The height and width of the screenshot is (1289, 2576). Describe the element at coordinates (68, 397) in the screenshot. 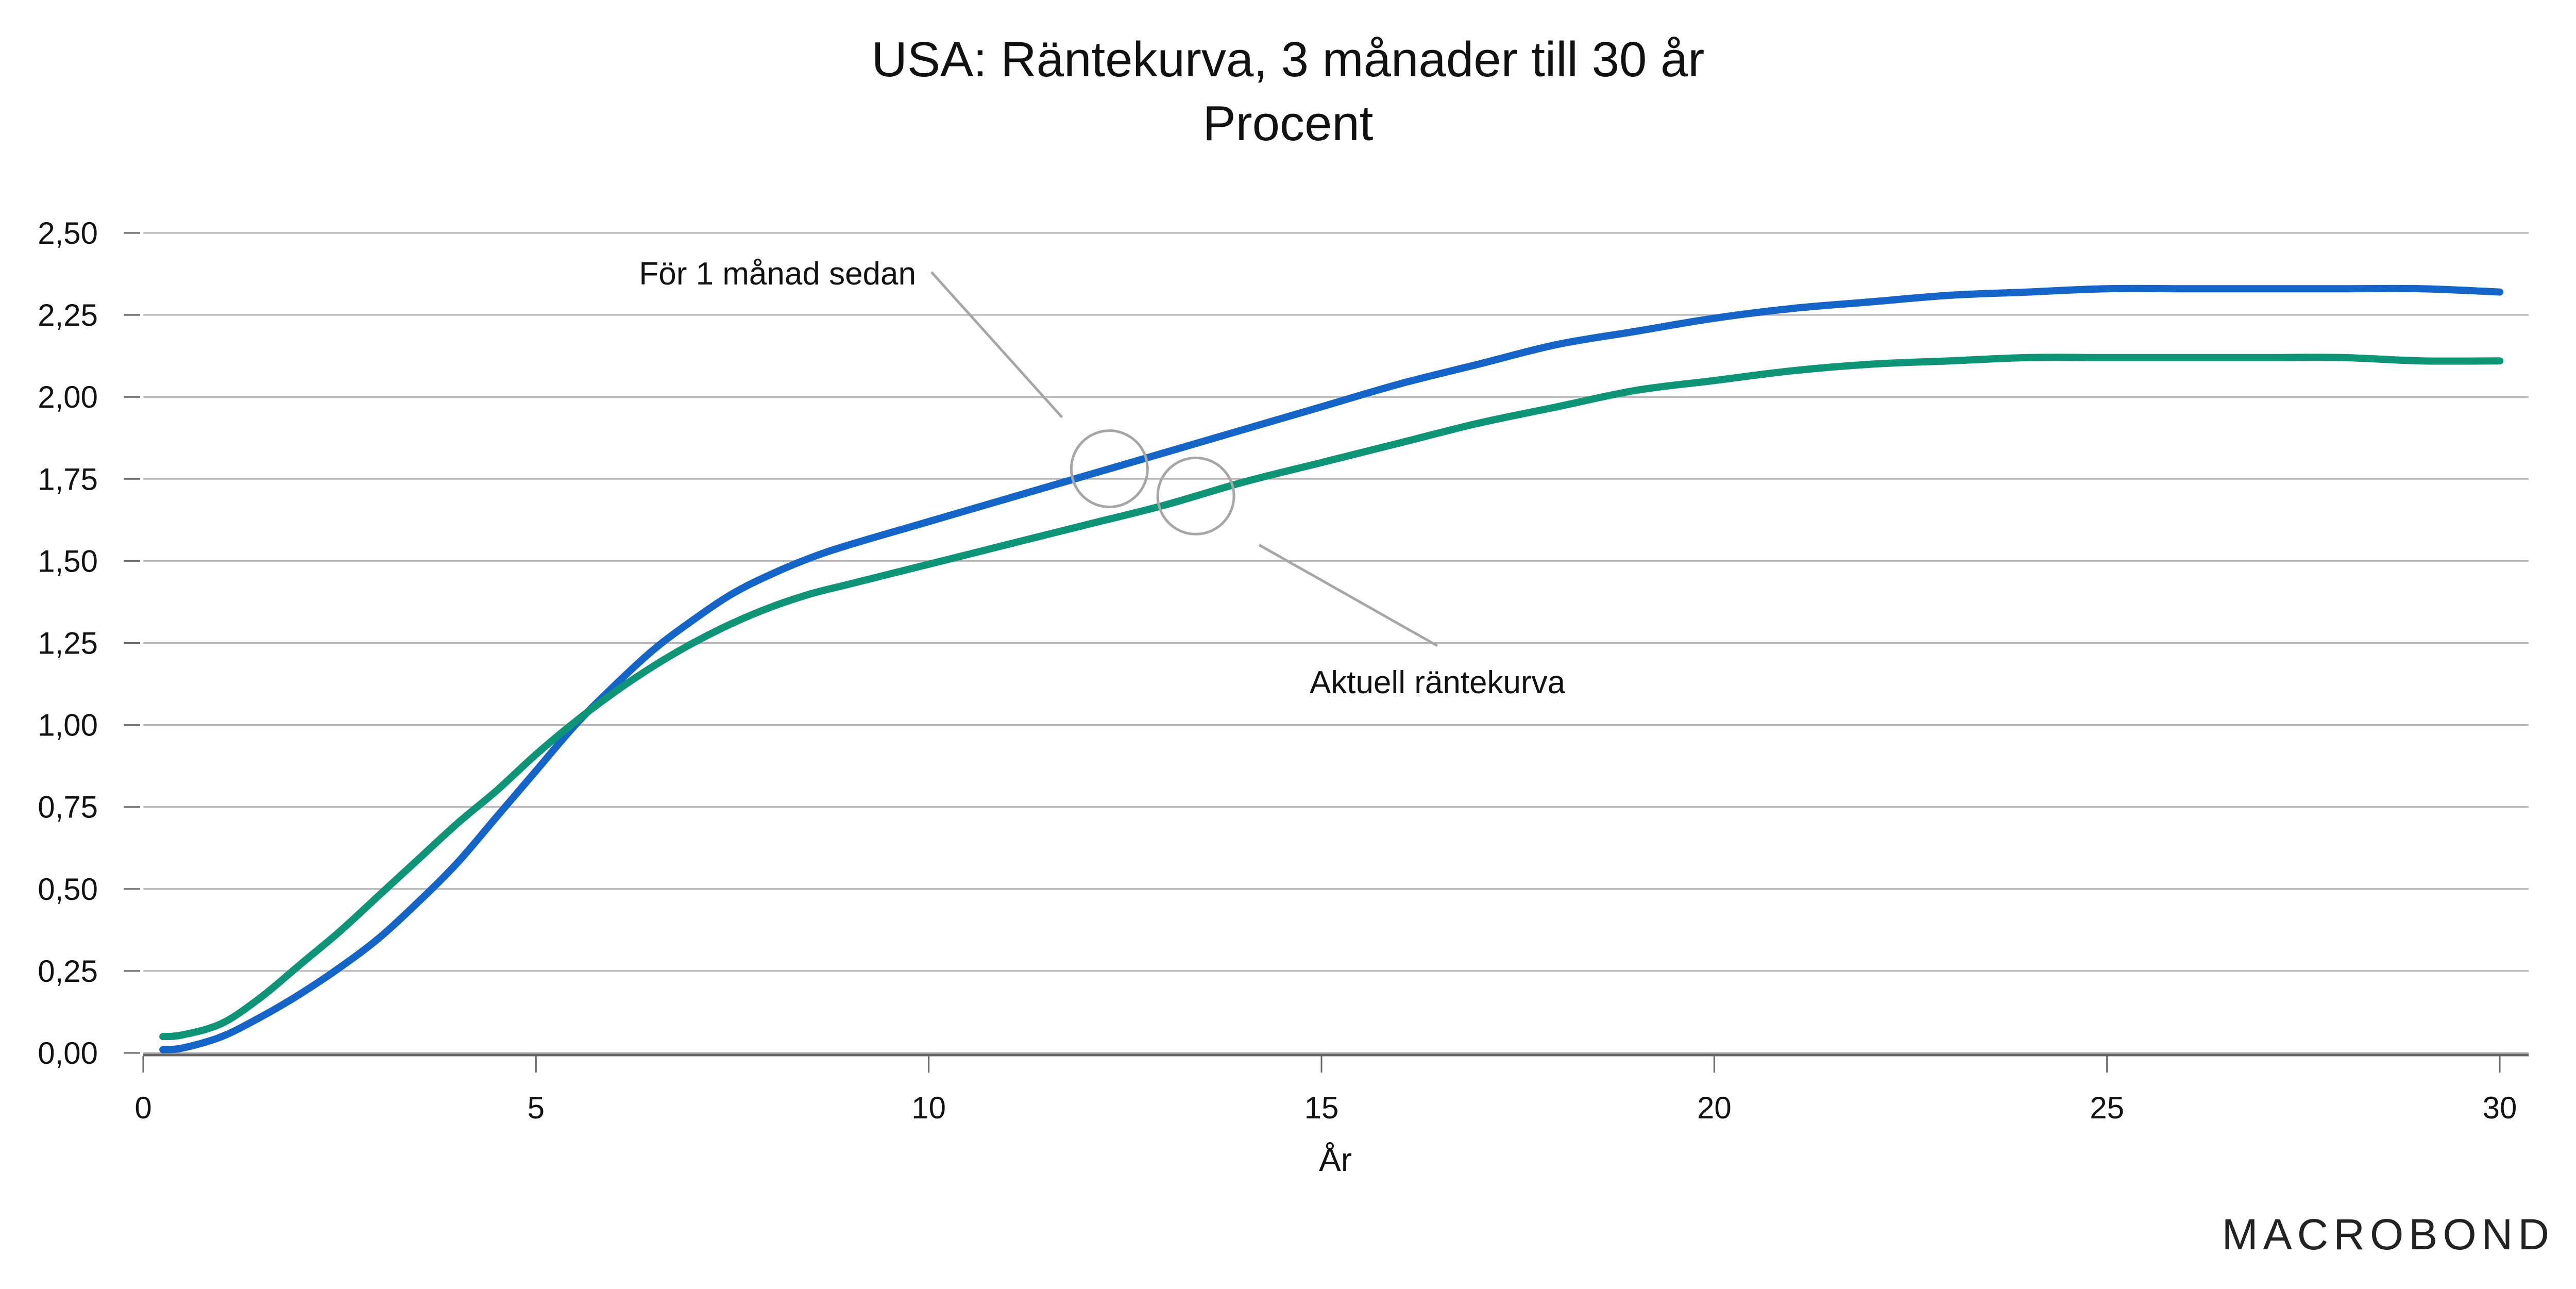

I see `y-tick-label: 2,00` at that location.